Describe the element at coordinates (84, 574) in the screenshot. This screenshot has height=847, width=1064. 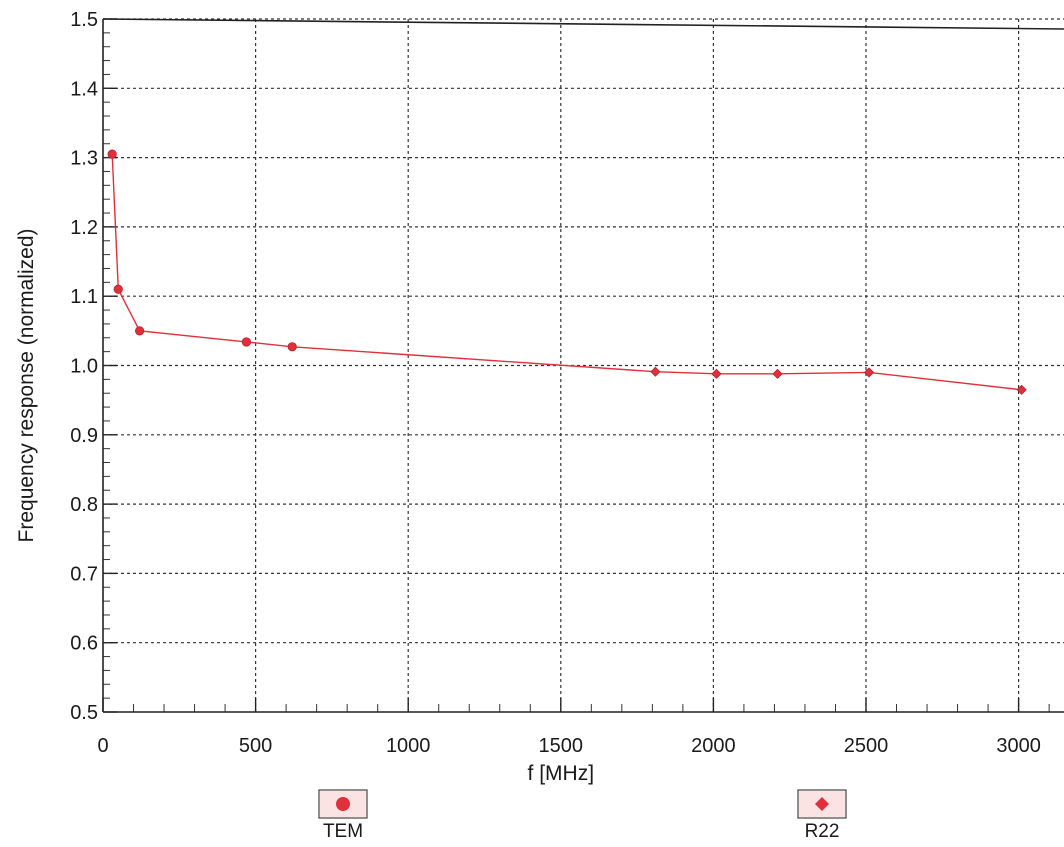
I see `y-tick-label: 0.7` at that location.